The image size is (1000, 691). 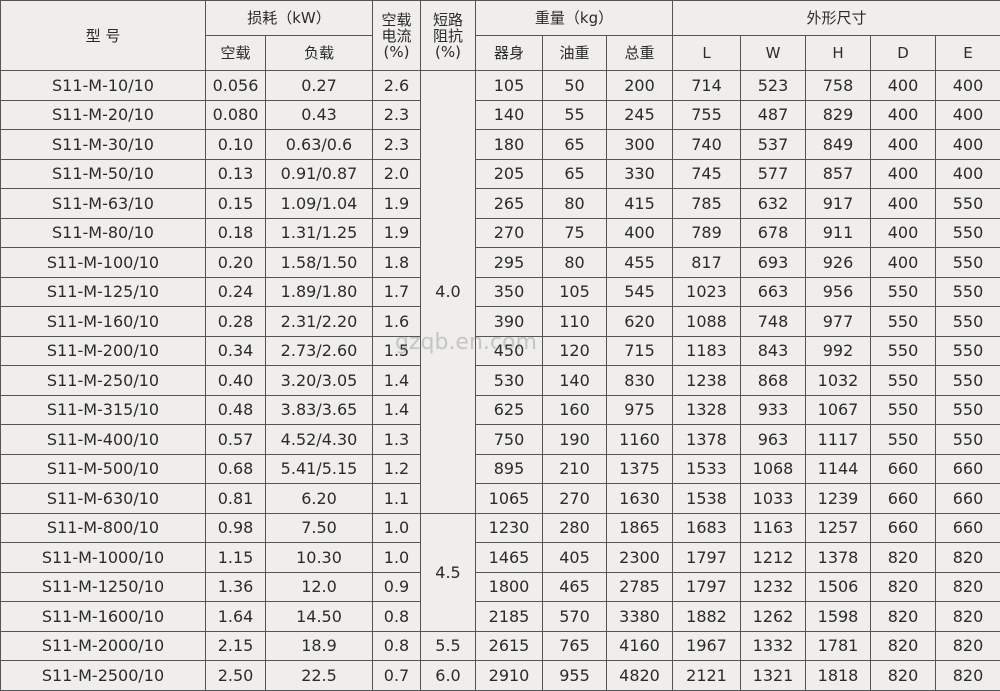 What do you see at coordinates (838, 145) in the screenshot?
I see `table-cell: 849` at bounding box center [838, 145].